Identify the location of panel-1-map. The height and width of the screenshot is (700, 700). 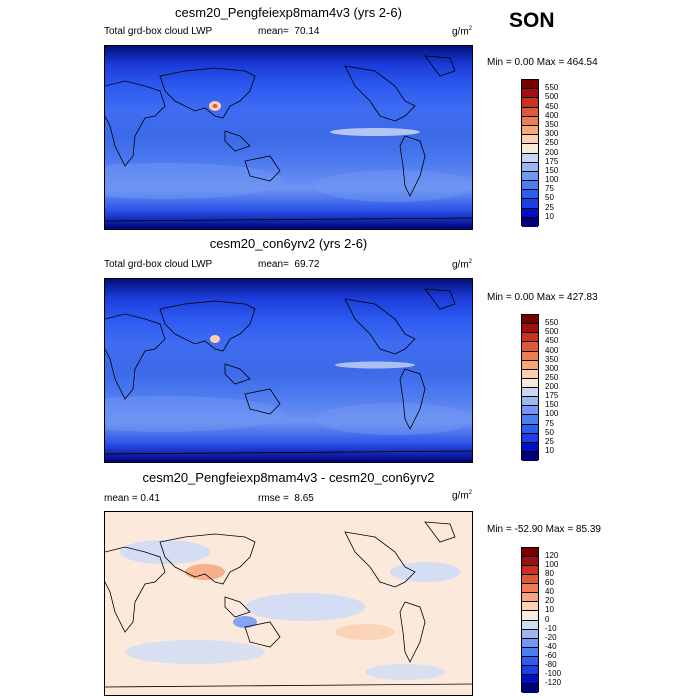
(288, 137).